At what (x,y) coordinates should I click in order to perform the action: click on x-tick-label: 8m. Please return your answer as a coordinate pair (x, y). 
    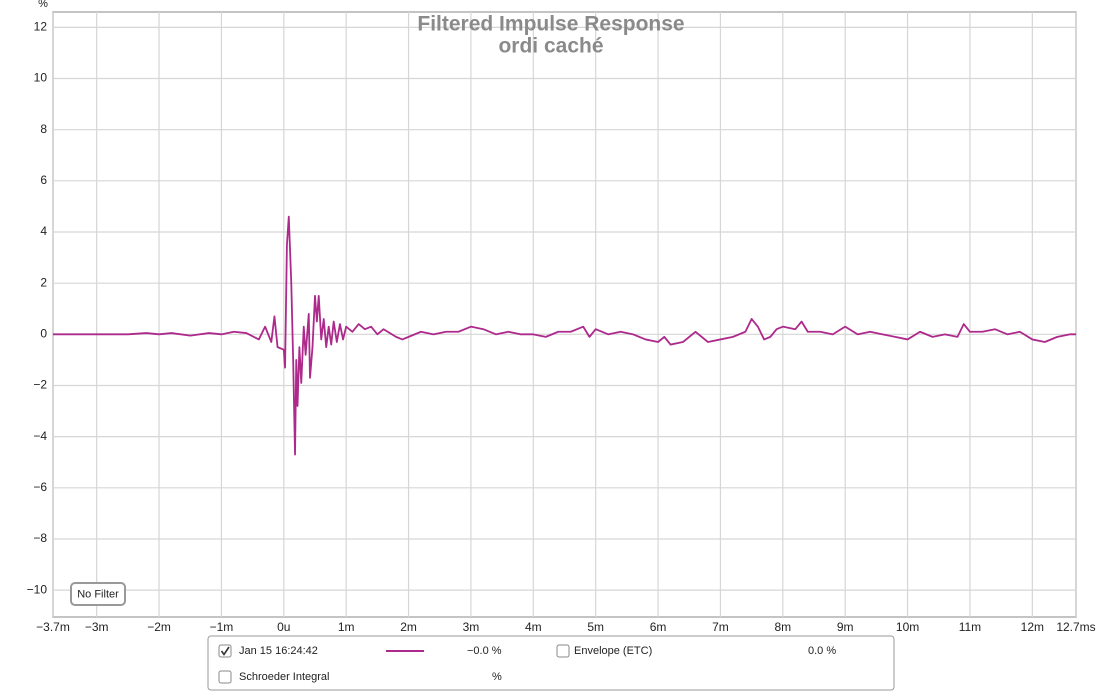
    Looking at the image, I should click on (782, 627).